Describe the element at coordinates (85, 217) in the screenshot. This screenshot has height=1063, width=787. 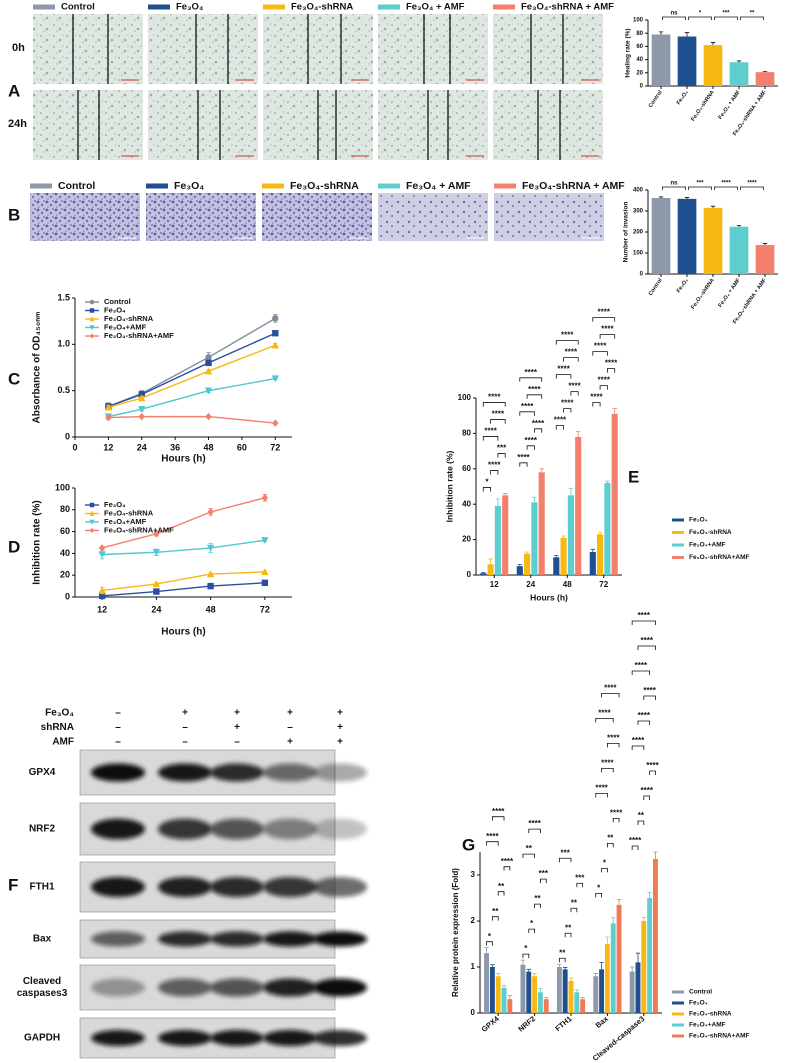
I see `micrograph` at that location.